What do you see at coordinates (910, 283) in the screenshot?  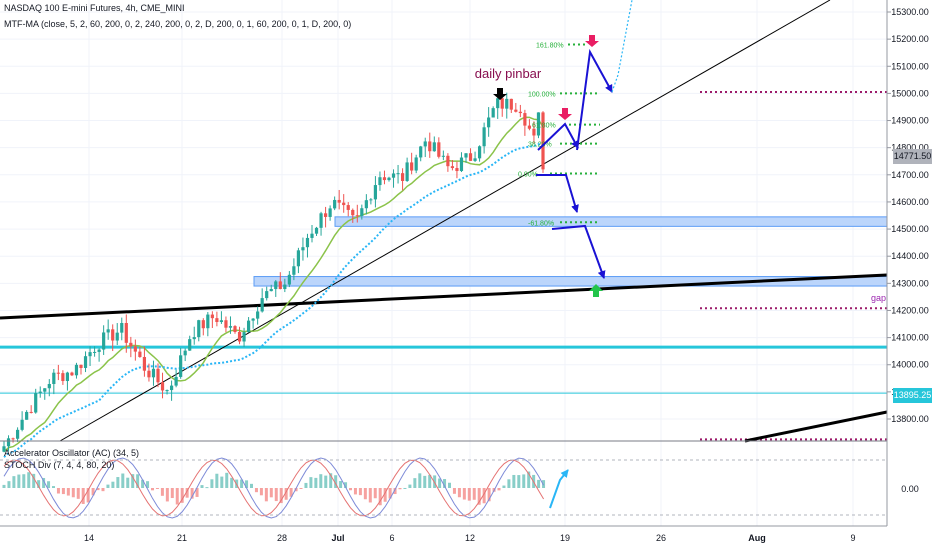 I see `y-tick-label: 14300.00` at bounding box center [910, 283].